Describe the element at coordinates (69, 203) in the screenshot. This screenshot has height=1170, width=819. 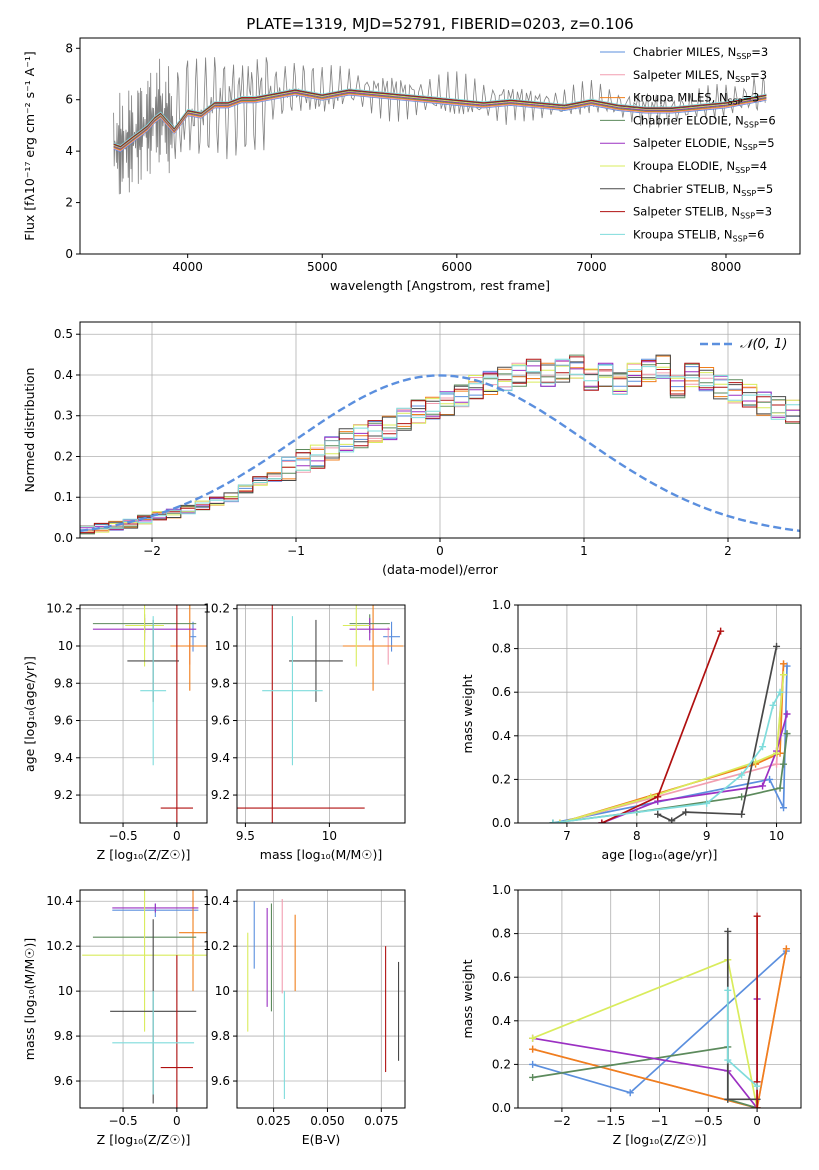
I see `y-tick-label: 2` at that location.